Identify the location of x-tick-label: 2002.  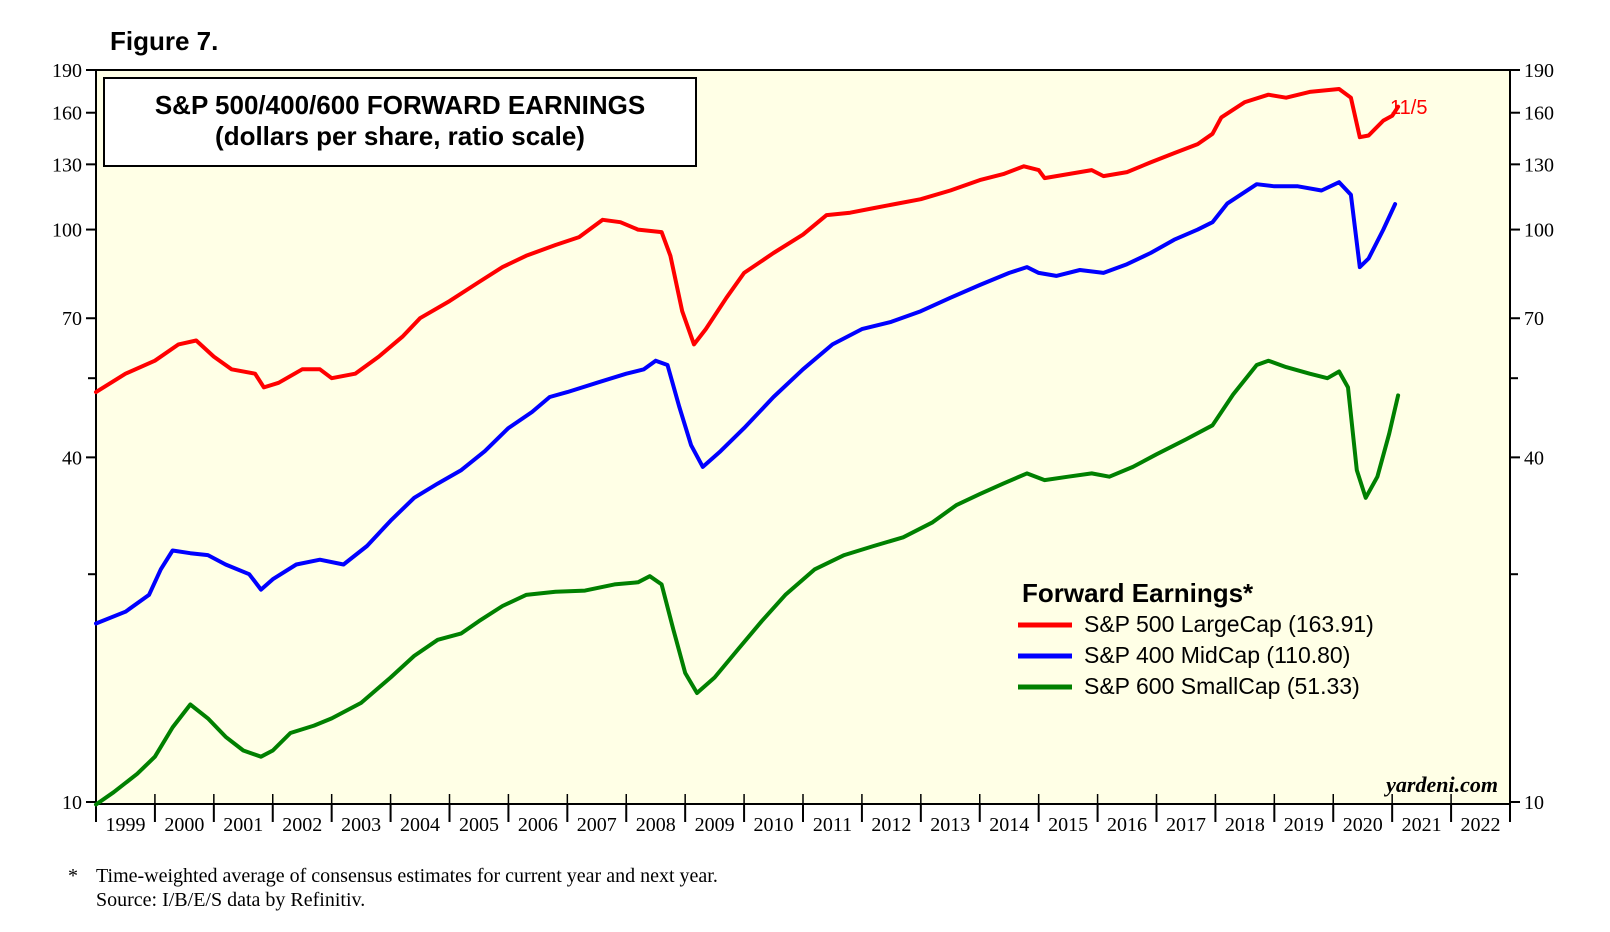
(302, 825).